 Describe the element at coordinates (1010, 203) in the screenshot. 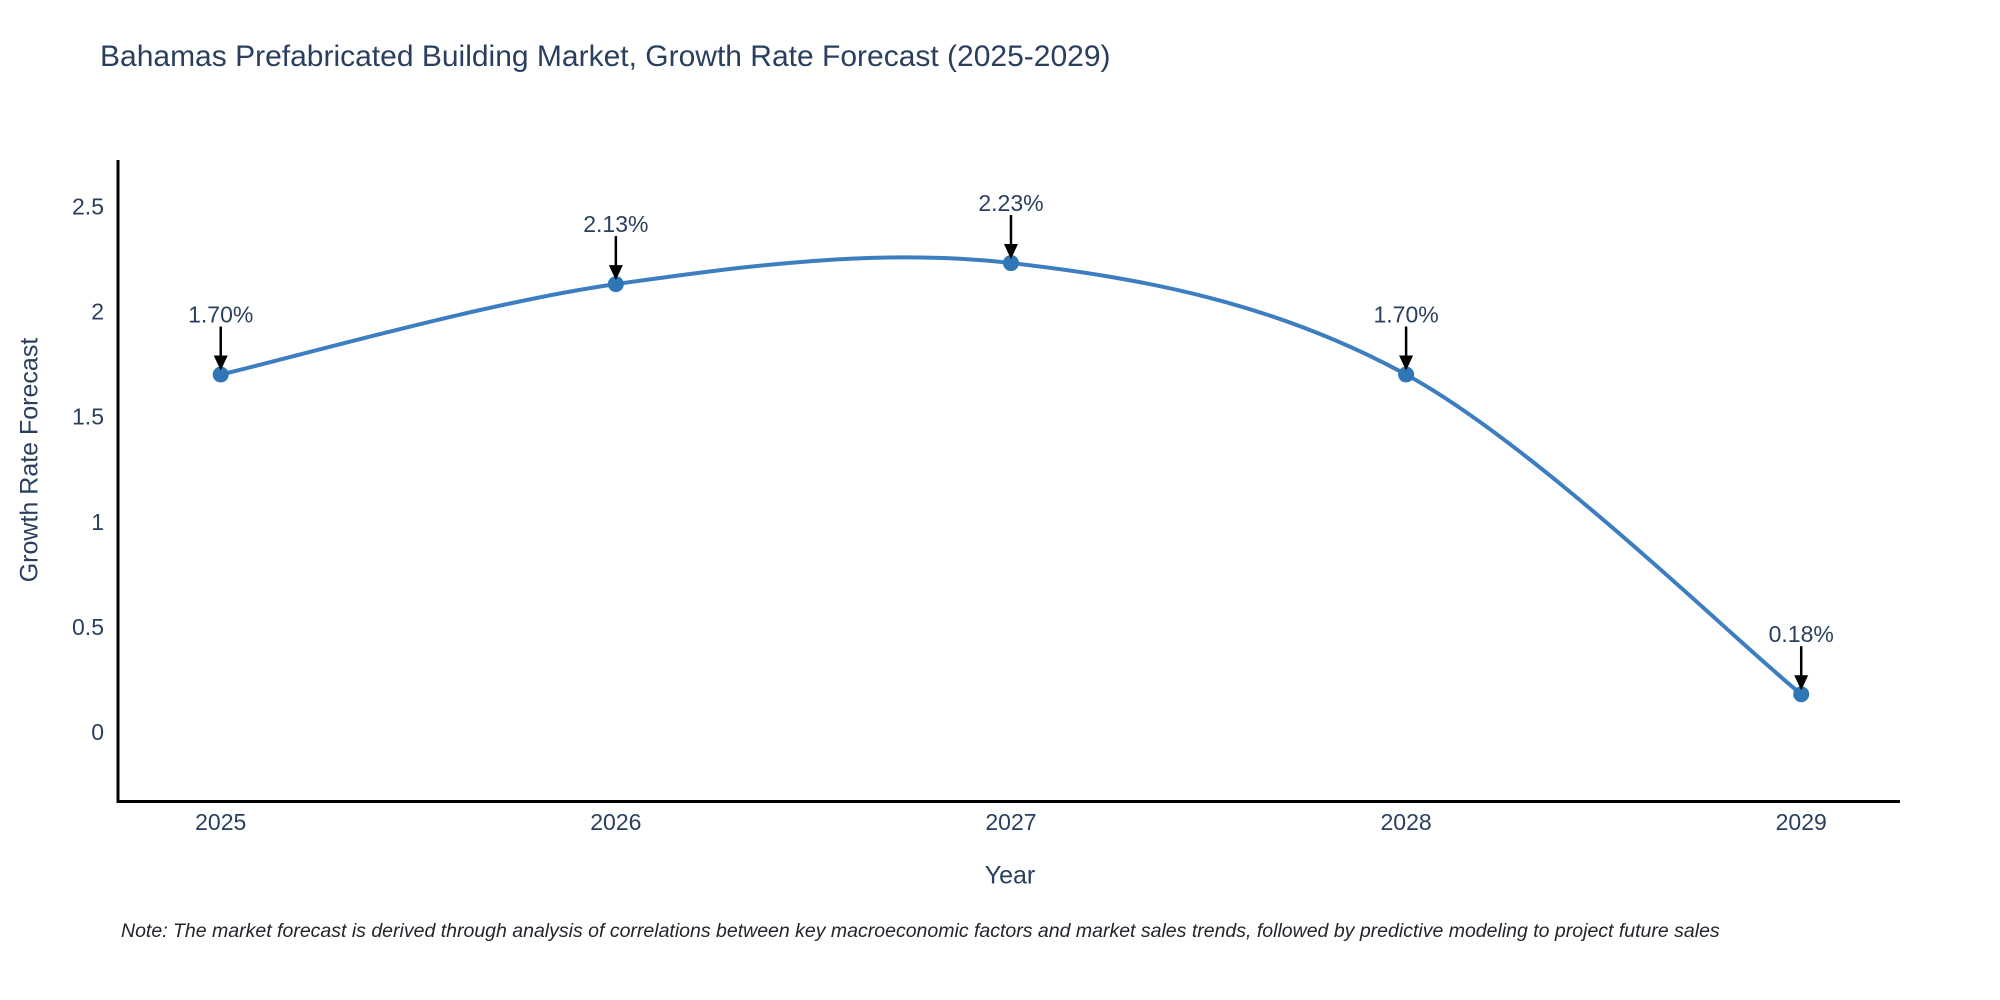

I see `data-point-label: 2.23%` at that location.